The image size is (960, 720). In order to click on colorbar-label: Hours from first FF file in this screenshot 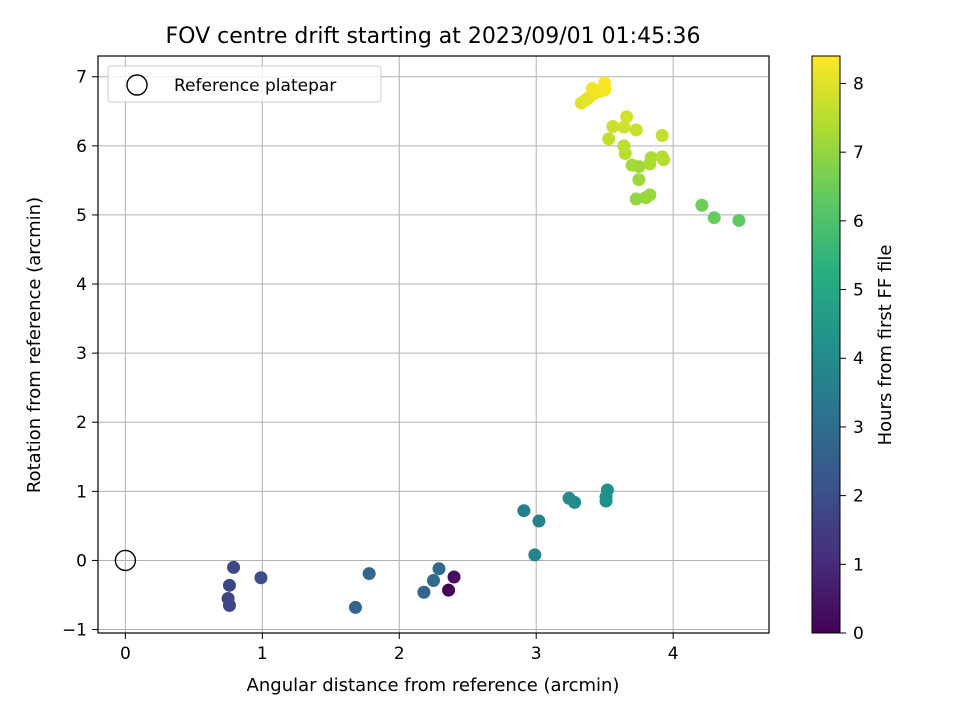, I will do `click(885, 345)`.